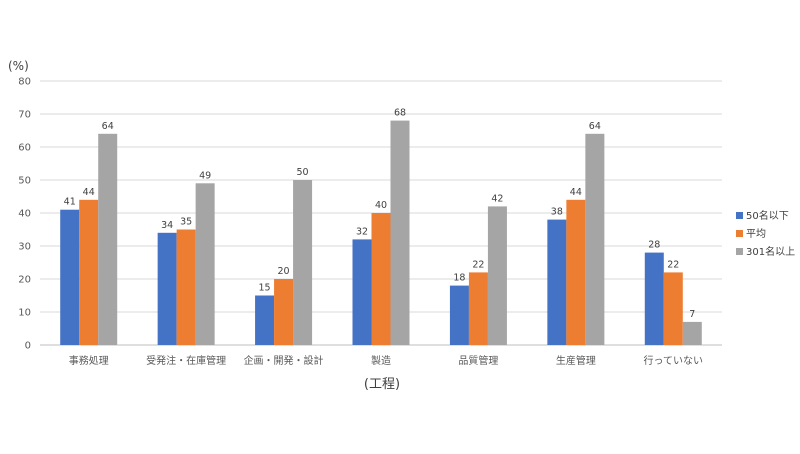  What do you see at coordinates (303, 172) in the screenshot?
I see `data-label: 50` at bounding box center [303, 172].